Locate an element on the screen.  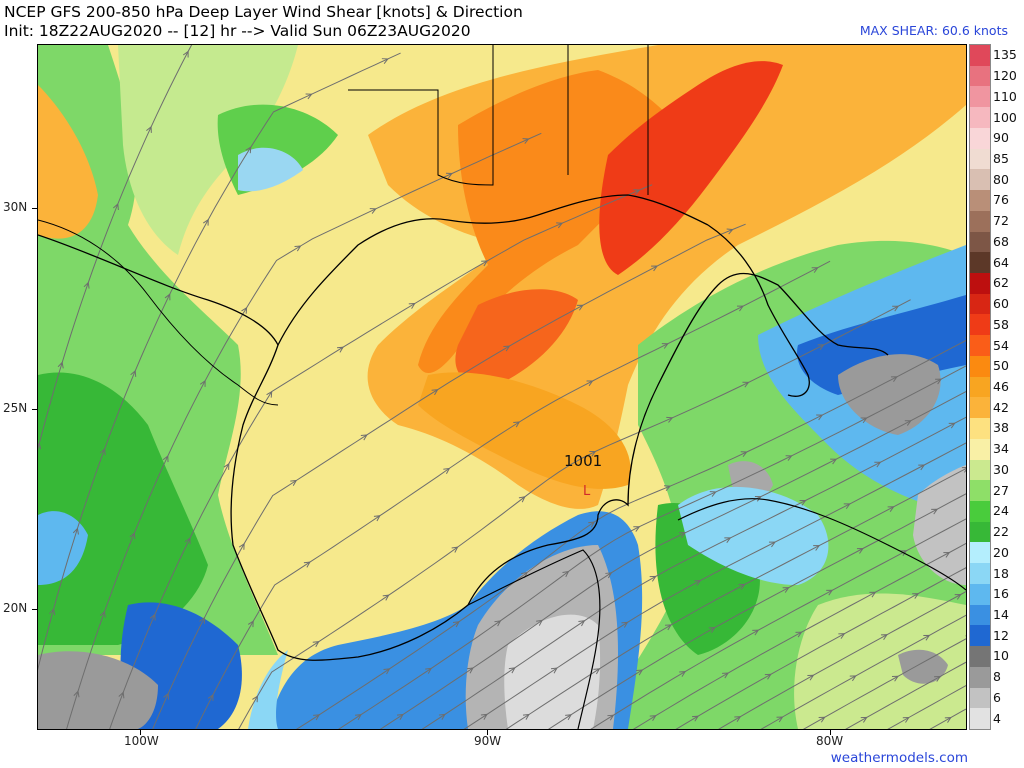
lat-label-30n: 30N is located at coordinates (15, 207).